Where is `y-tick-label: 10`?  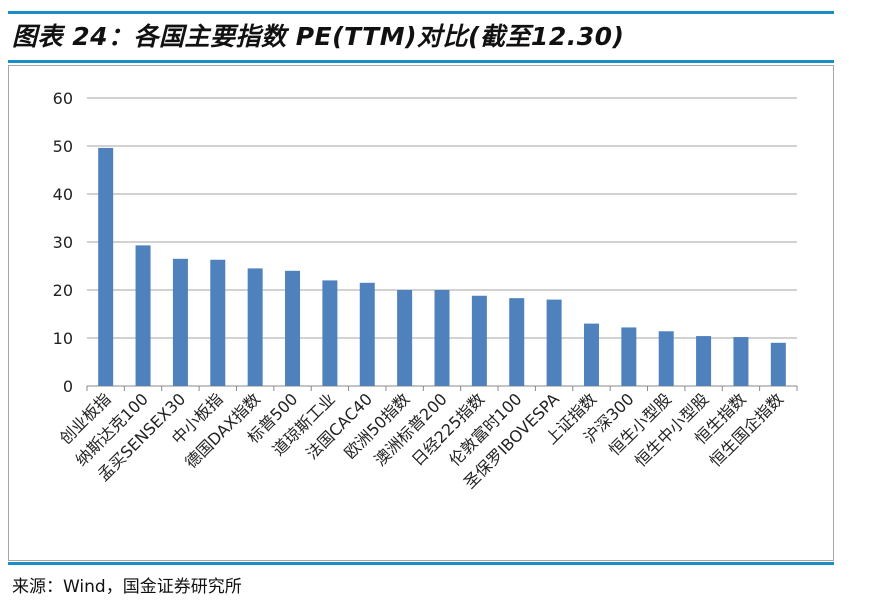 y-tick-label: 10 is located at coordinates (63, 338).